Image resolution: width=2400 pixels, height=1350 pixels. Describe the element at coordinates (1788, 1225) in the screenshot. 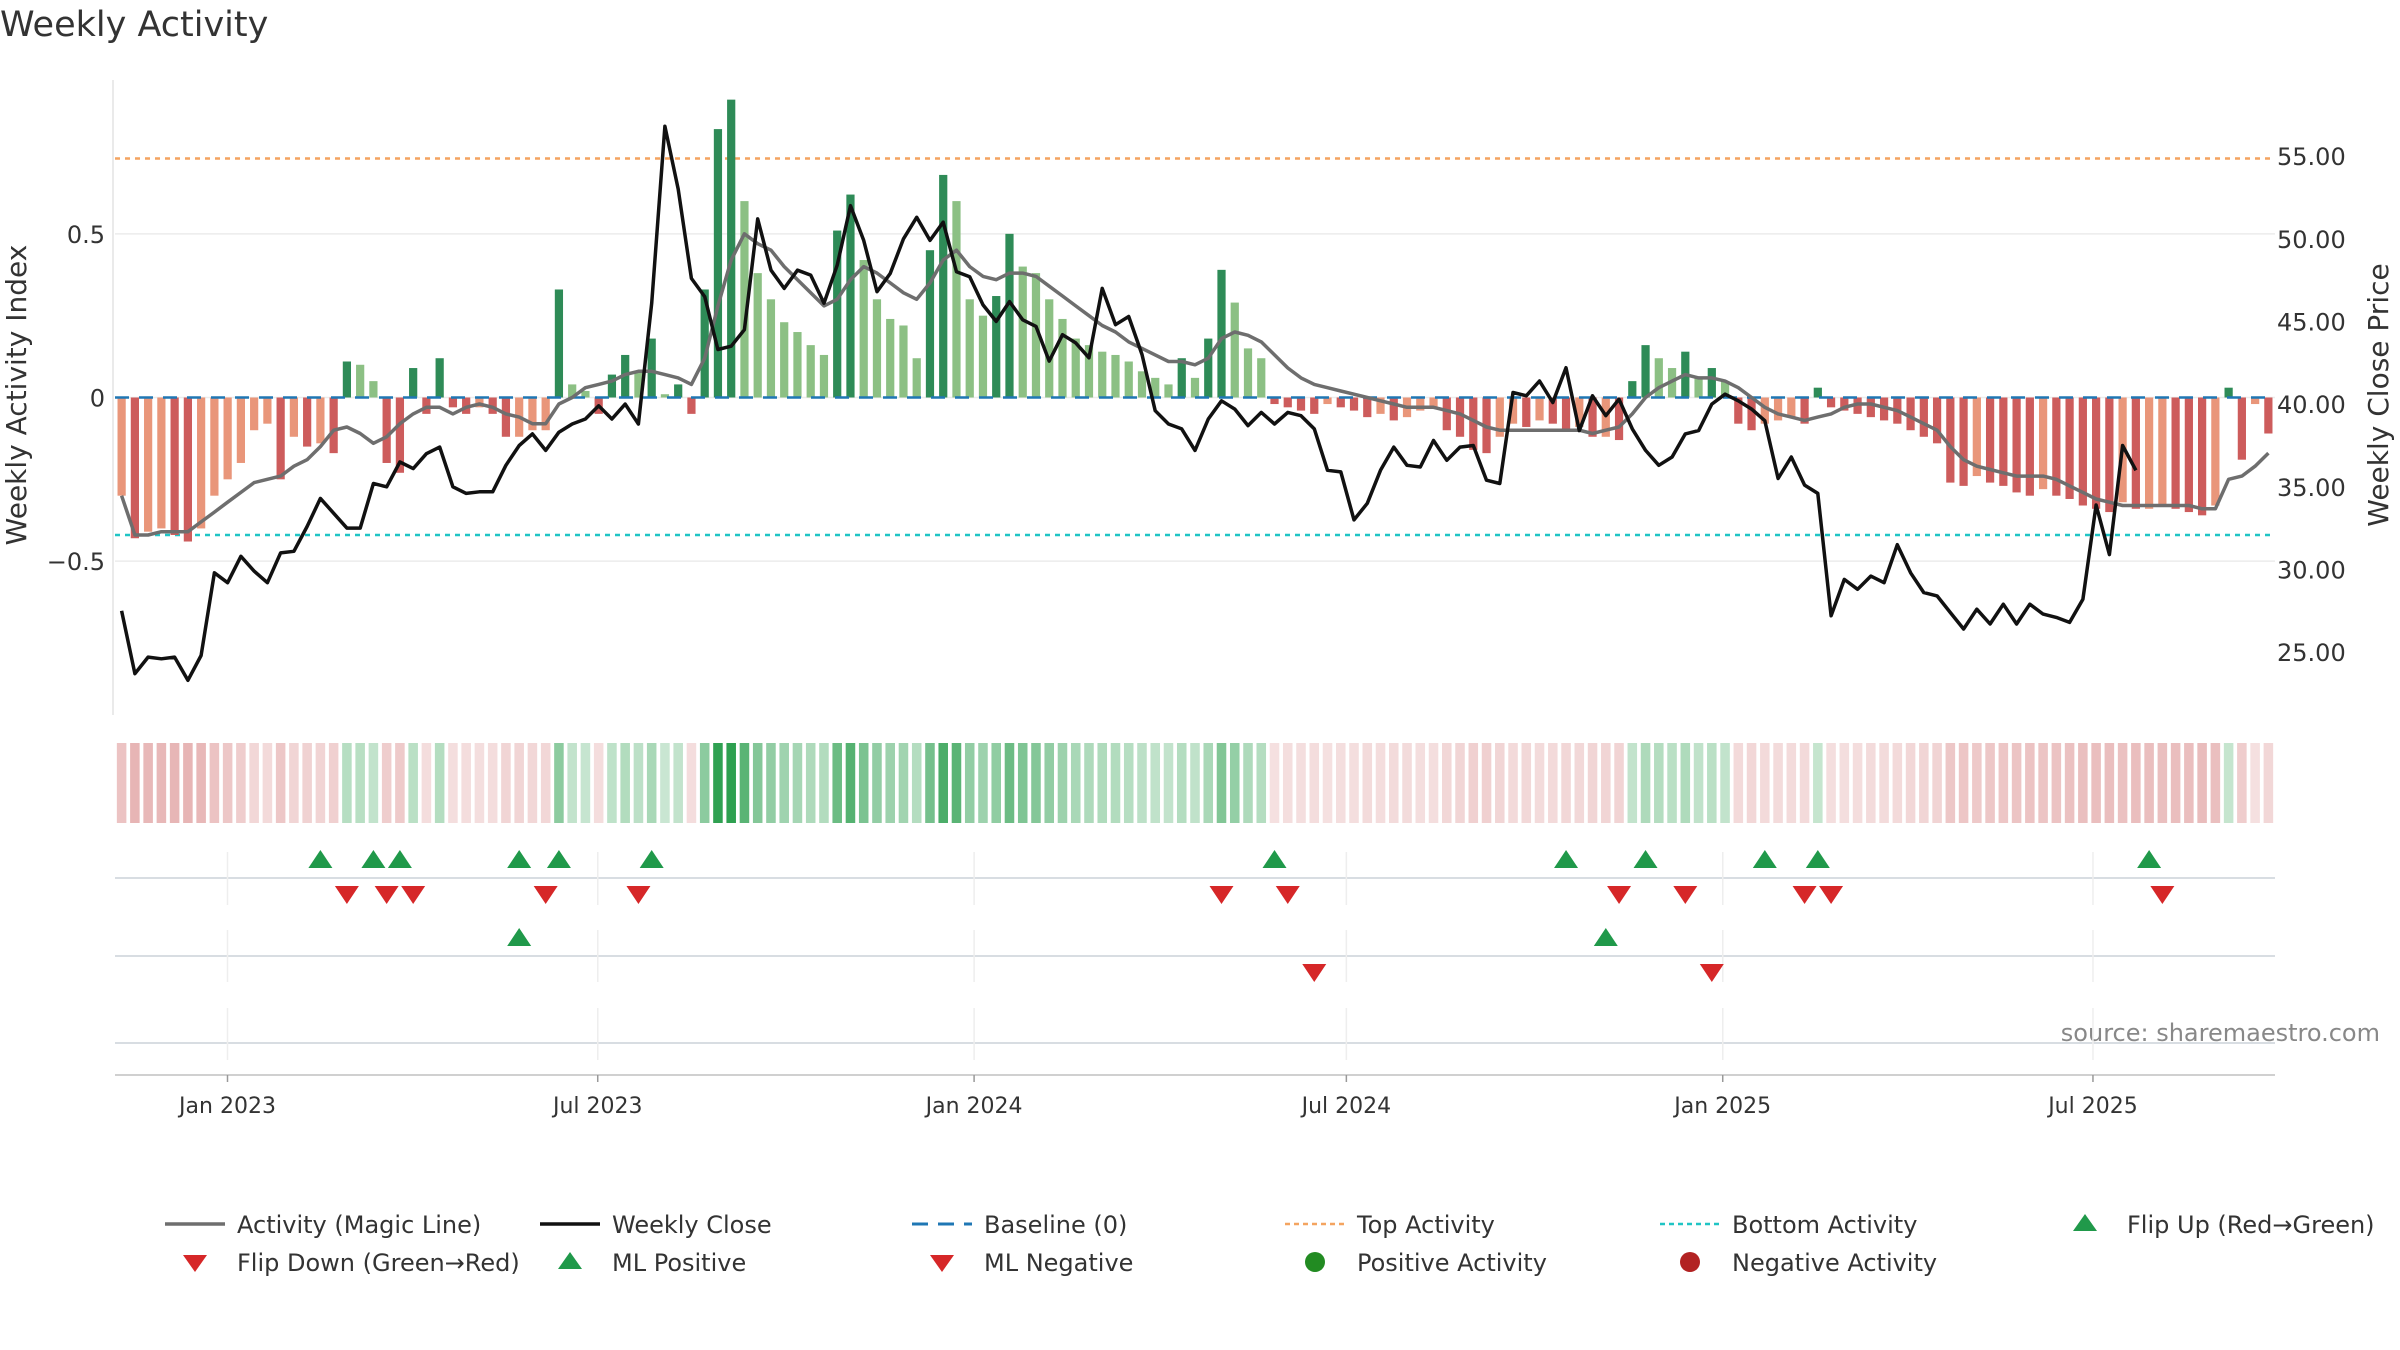

I see `legend-item-bottom: Bottom Activity` at that location.